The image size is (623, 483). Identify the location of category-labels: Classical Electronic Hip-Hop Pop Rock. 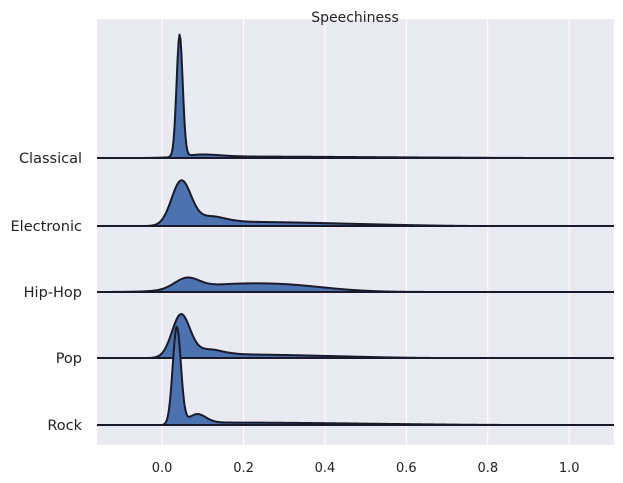
(47, 292).